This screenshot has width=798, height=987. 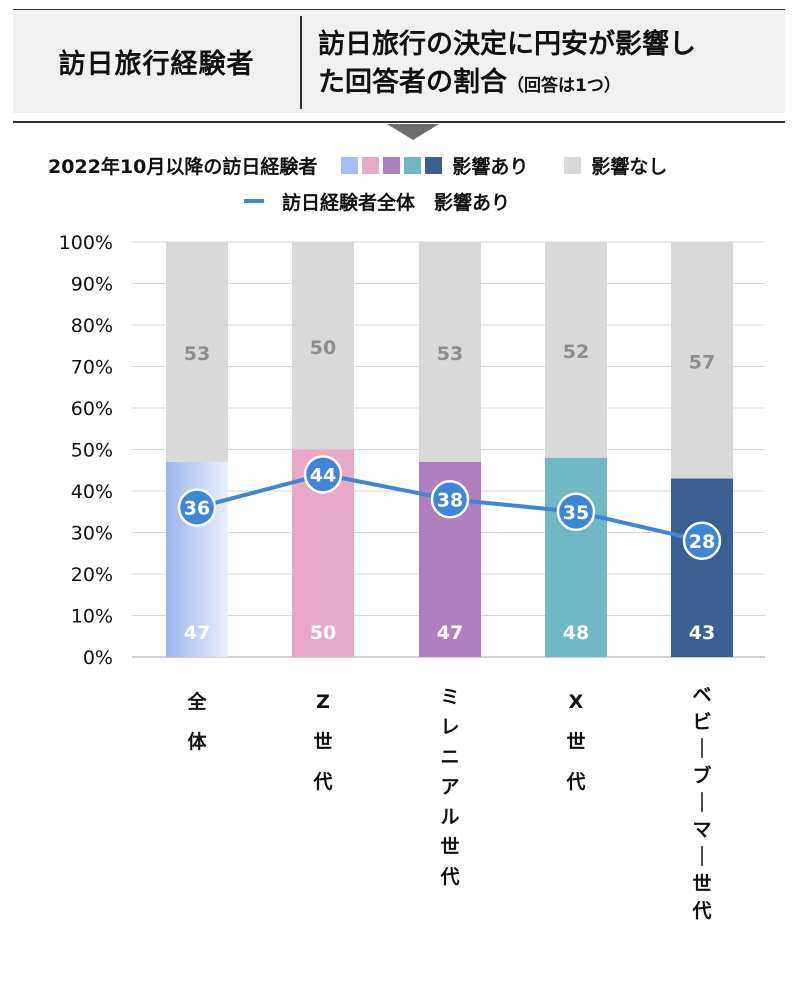 What do you see at coordinates (86, 243) in the screenshot?
I see `y-tick-label: 100%` at bounding box center [86, 243].